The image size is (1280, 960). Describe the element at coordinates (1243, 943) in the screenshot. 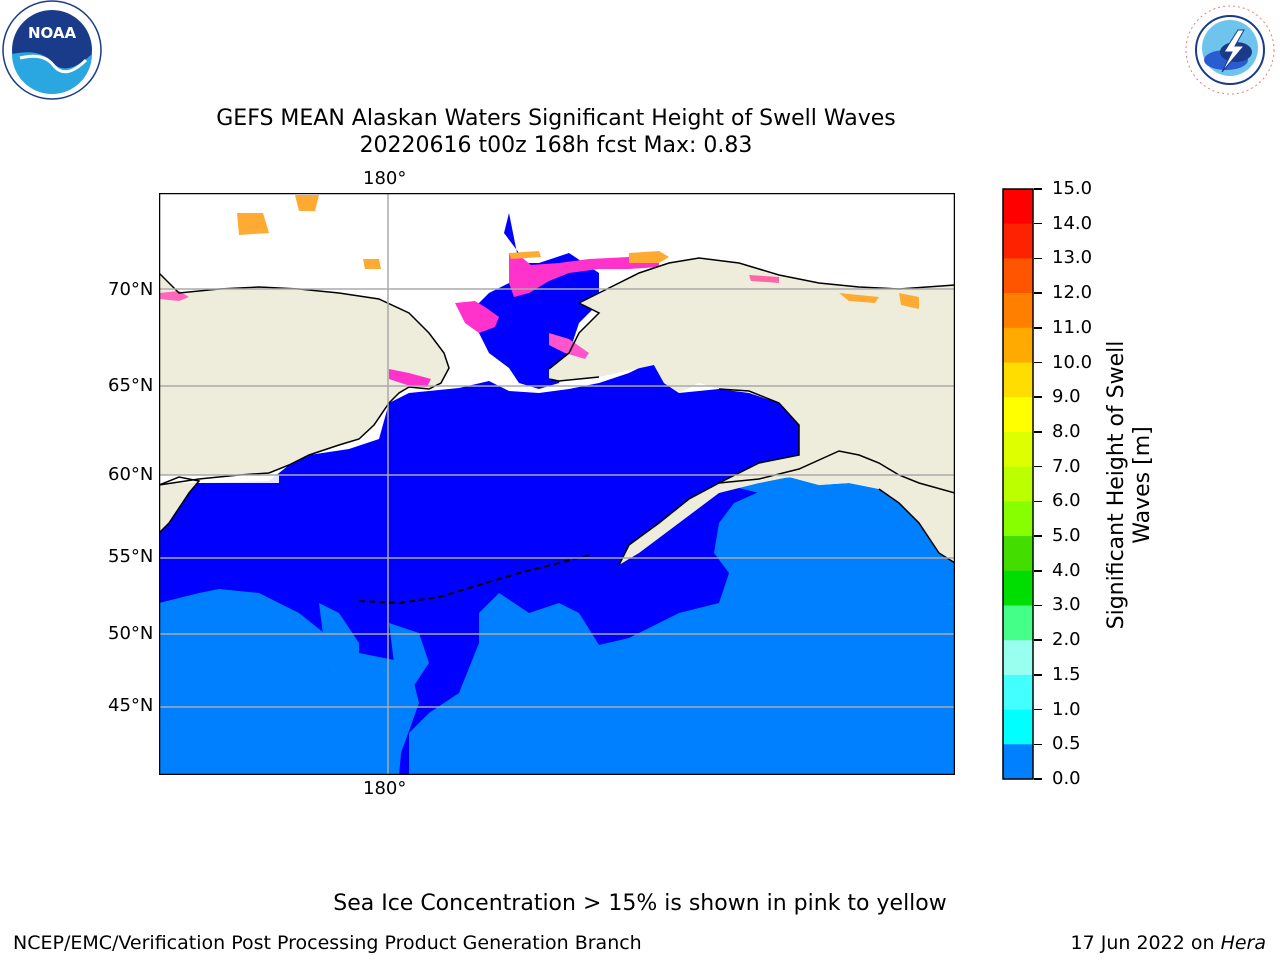

I see `footer-host: Hera` at that location.